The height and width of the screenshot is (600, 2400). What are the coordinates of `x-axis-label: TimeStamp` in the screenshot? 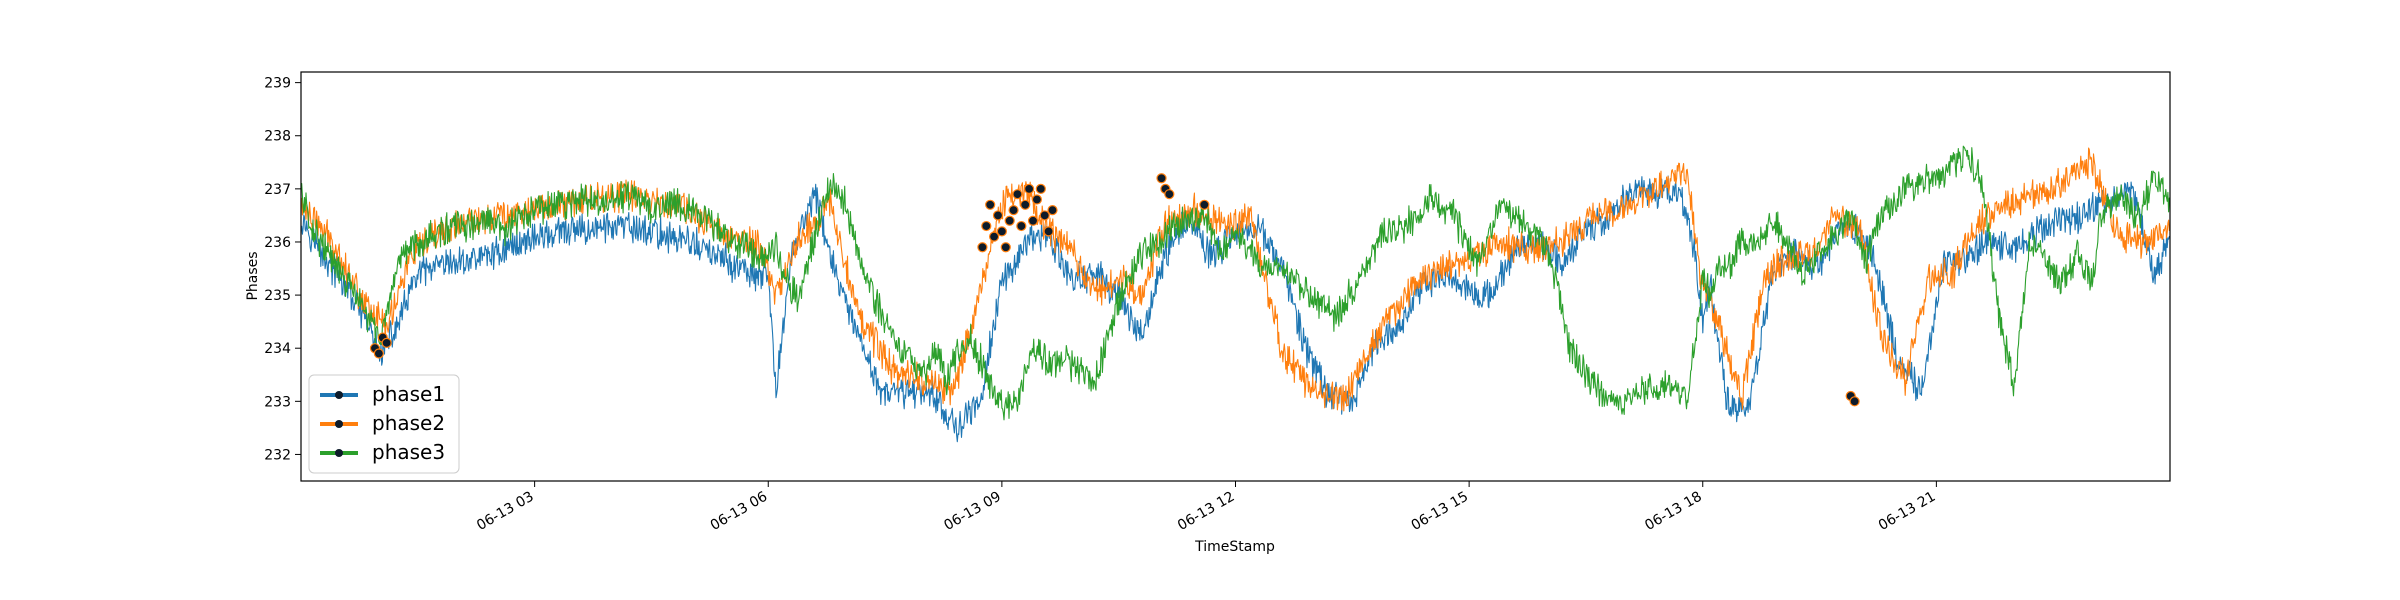 It's located at (1234, 547).